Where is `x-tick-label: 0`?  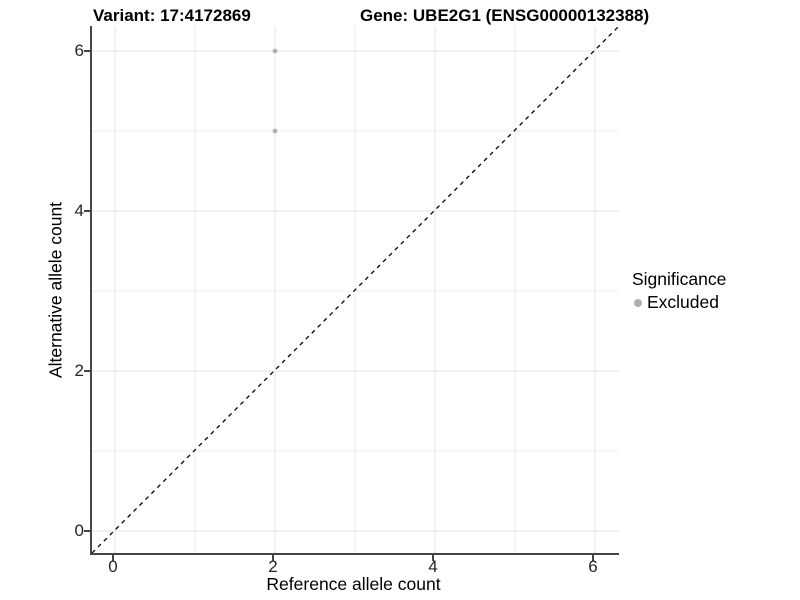
x-tick-label: 0 is located at coordinates (113, 566).